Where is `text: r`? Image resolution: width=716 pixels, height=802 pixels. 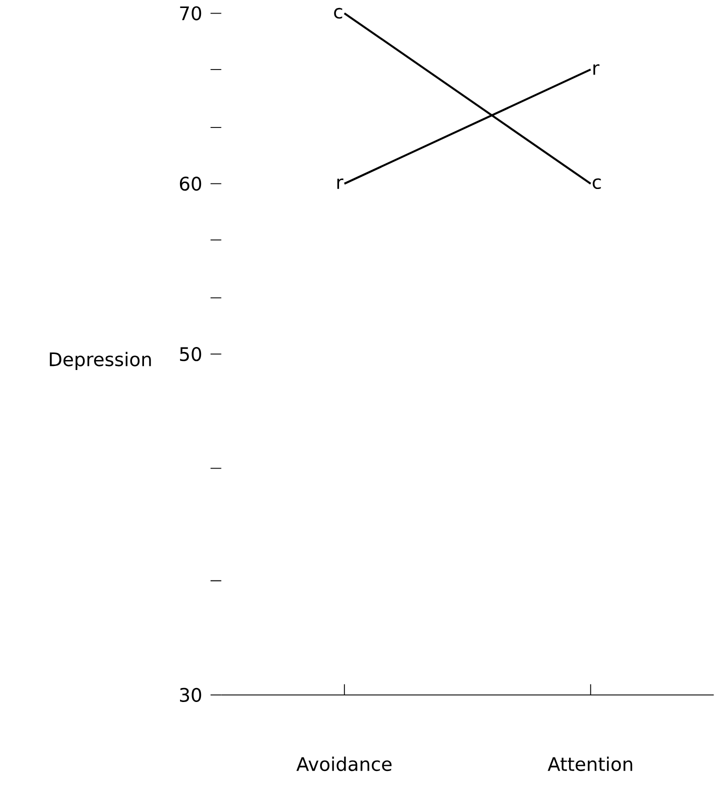 text: r is located at coordinates (597, 69).